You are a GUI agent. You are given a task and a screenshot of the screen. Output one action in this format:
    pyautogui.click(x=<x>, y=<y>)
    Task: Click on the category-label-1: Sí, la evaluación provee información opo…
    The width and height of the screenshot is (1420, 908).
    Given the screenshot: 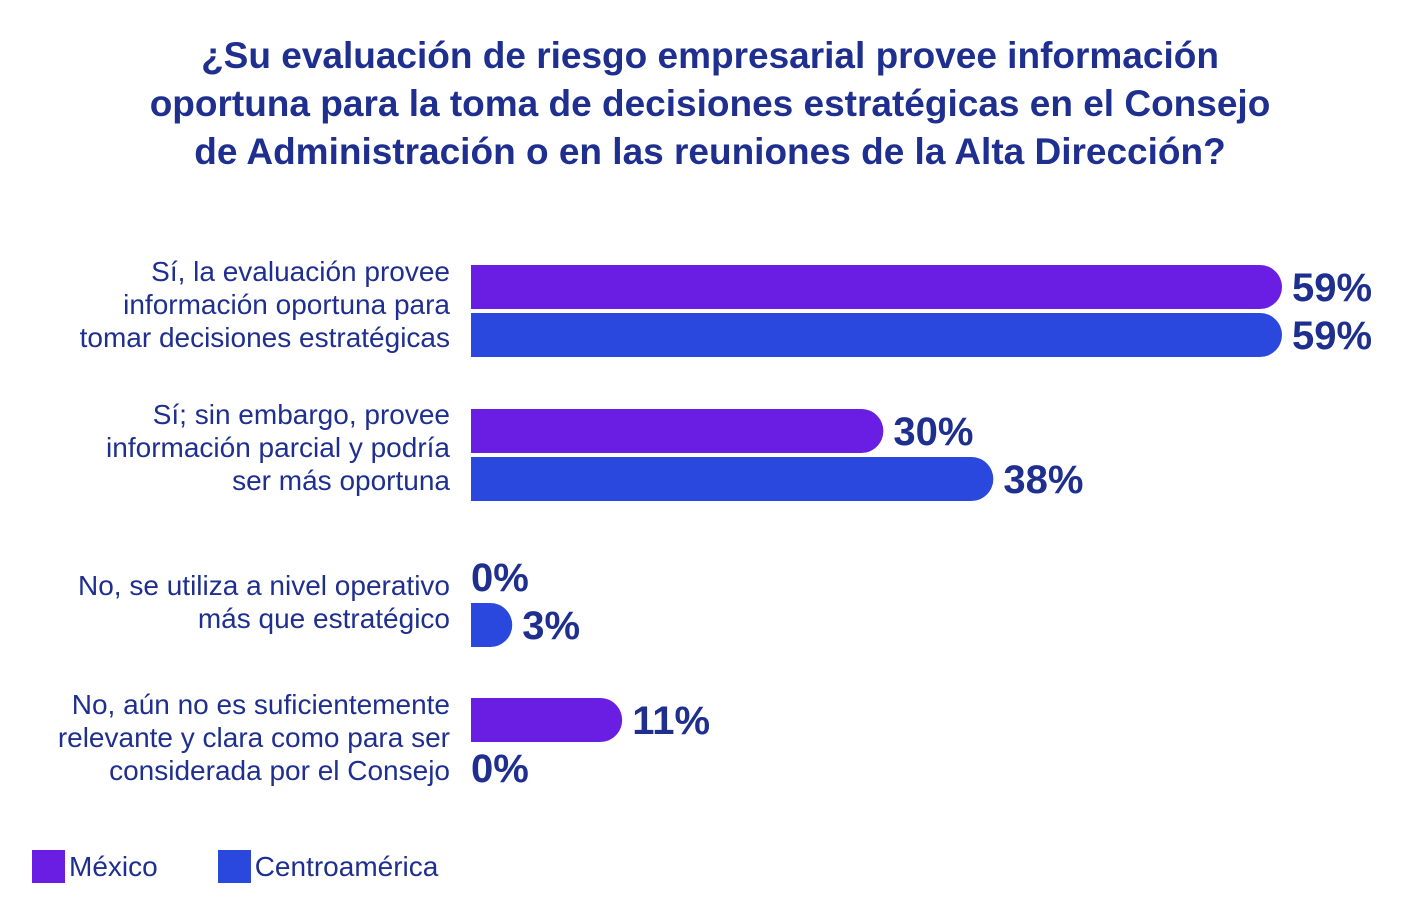 What is the action you would take?
    pyautogui.click(x=230, y=304)
    